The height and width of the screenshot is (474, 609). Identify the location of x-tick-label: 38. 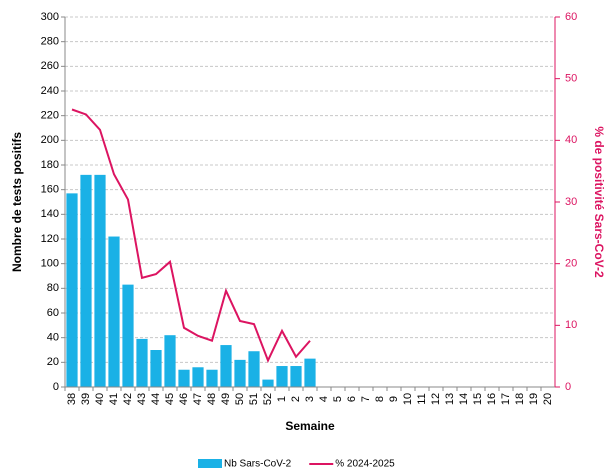
(72, 399).